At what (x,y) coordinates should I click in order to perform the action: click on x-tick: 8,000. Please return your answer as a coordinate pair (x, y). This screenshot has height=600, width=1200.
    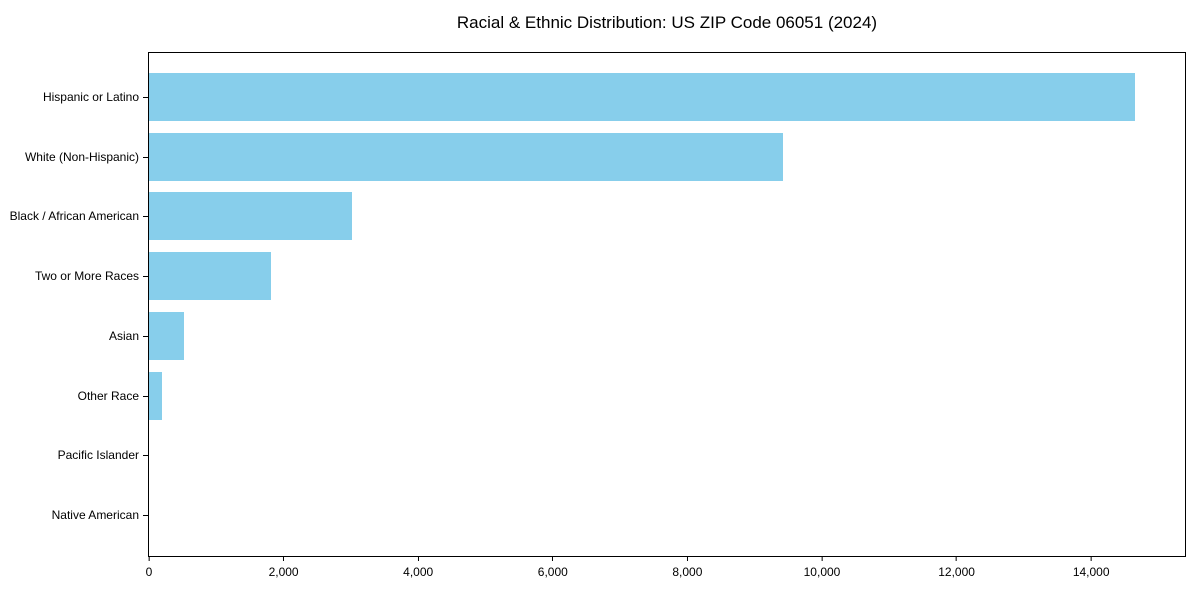
    Looking at the image, I should click on (687, 568).